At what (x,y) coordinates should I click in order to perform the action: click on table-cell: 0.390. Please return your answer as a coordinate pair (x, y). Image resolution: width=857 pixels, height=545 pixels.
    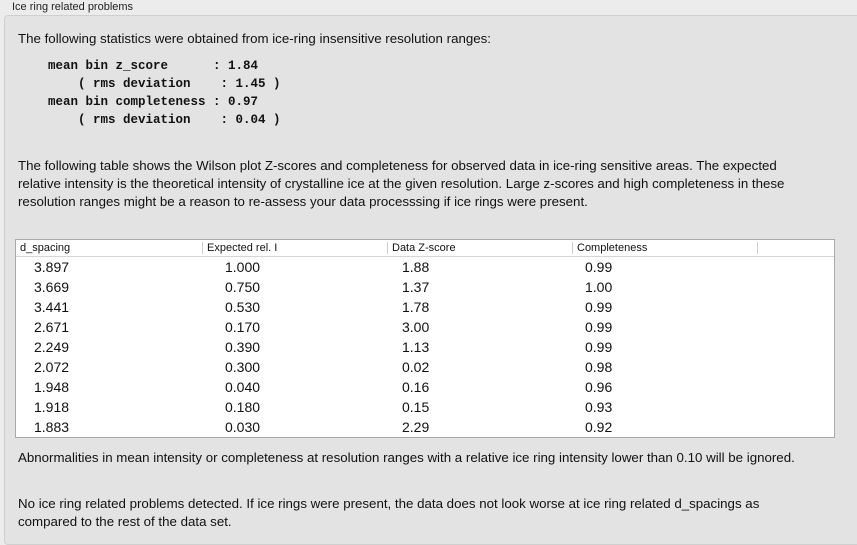
    Looking at the image, I should click on (243, 347).